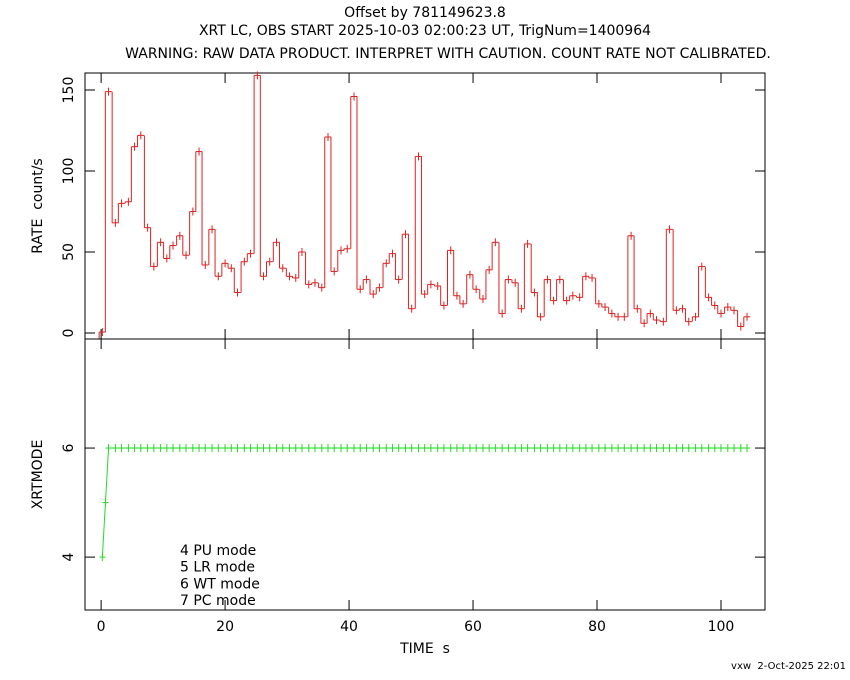 This screenshot has height=680, width=850. Describe the element at coordinates (69, 333) in the screenshot. I see `y-tick-label: 0` at that location.